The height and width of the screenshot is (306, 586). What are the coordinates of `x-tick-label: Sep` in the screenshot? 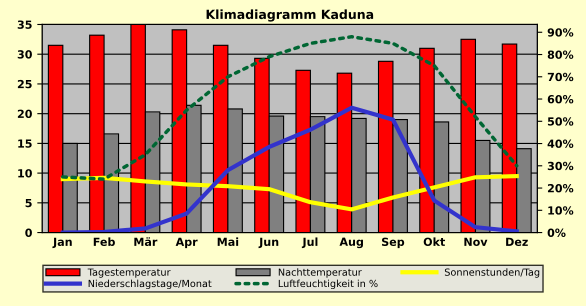 It's located at (393, 243).